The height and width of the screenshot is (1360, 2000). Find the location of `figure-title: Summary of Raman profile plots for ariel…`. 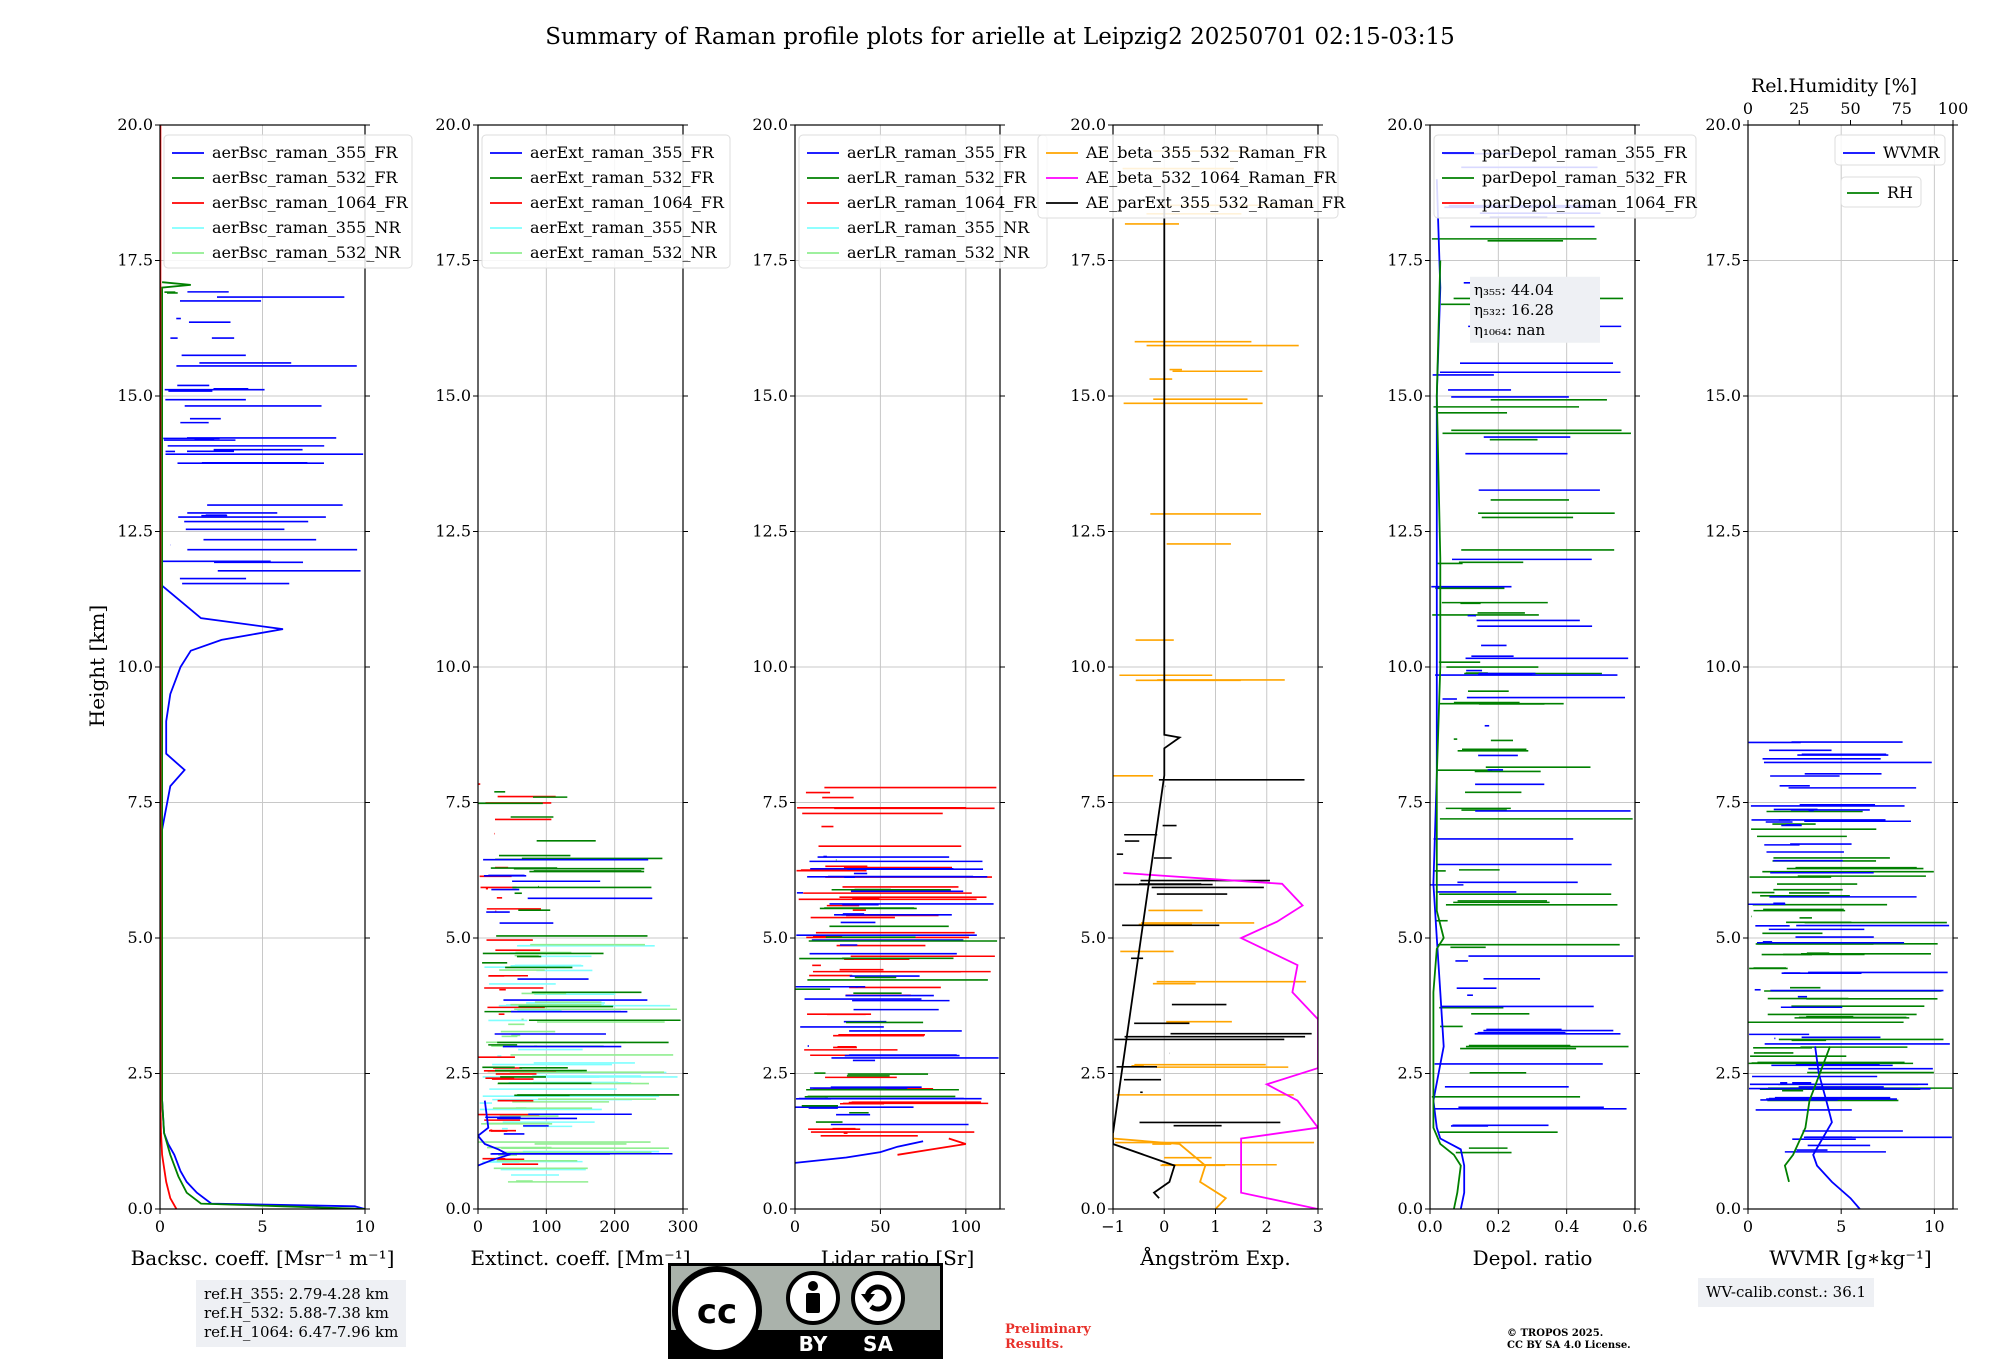

figure-title: Summary of Raman profile plots for ariel… is located at coordinates (1000, 37).